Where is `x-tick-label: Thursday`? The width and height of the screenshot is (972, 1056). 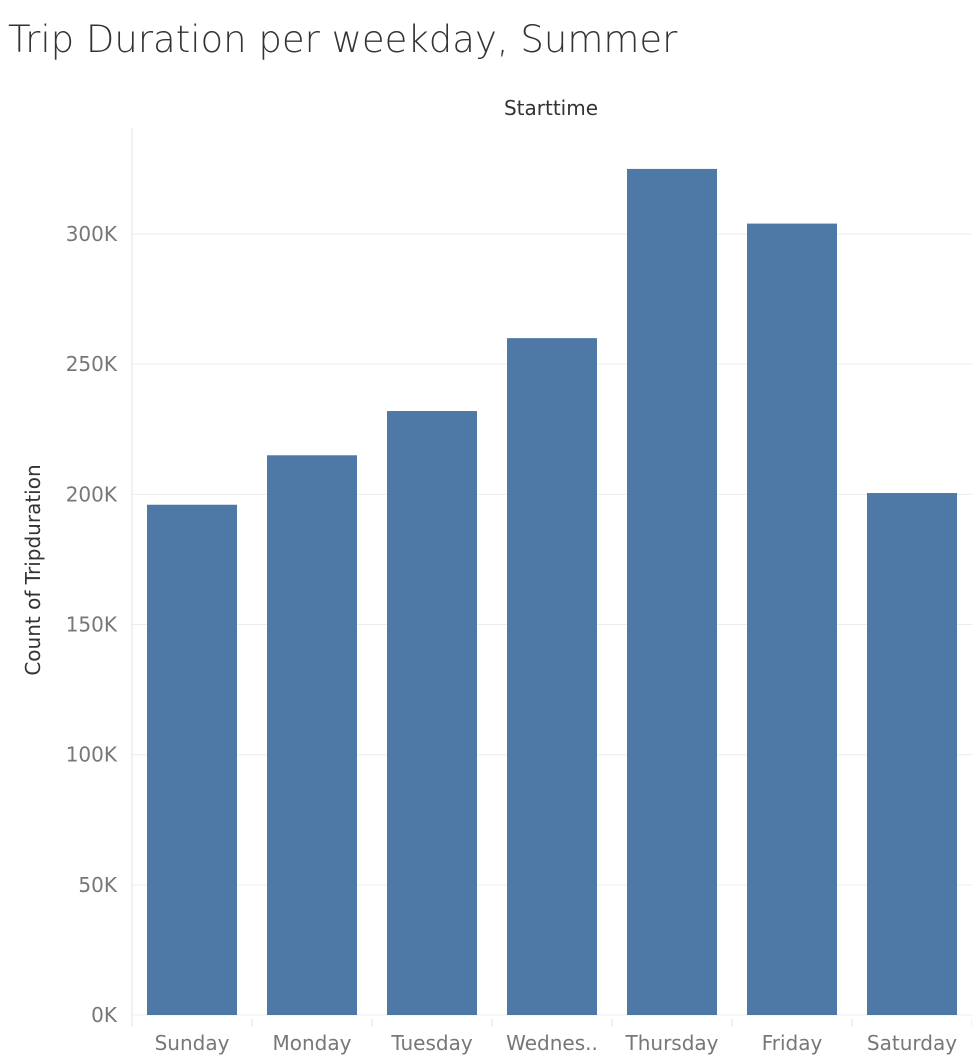
x-tick-label: Thursday is located at coordinates (672, 1043).